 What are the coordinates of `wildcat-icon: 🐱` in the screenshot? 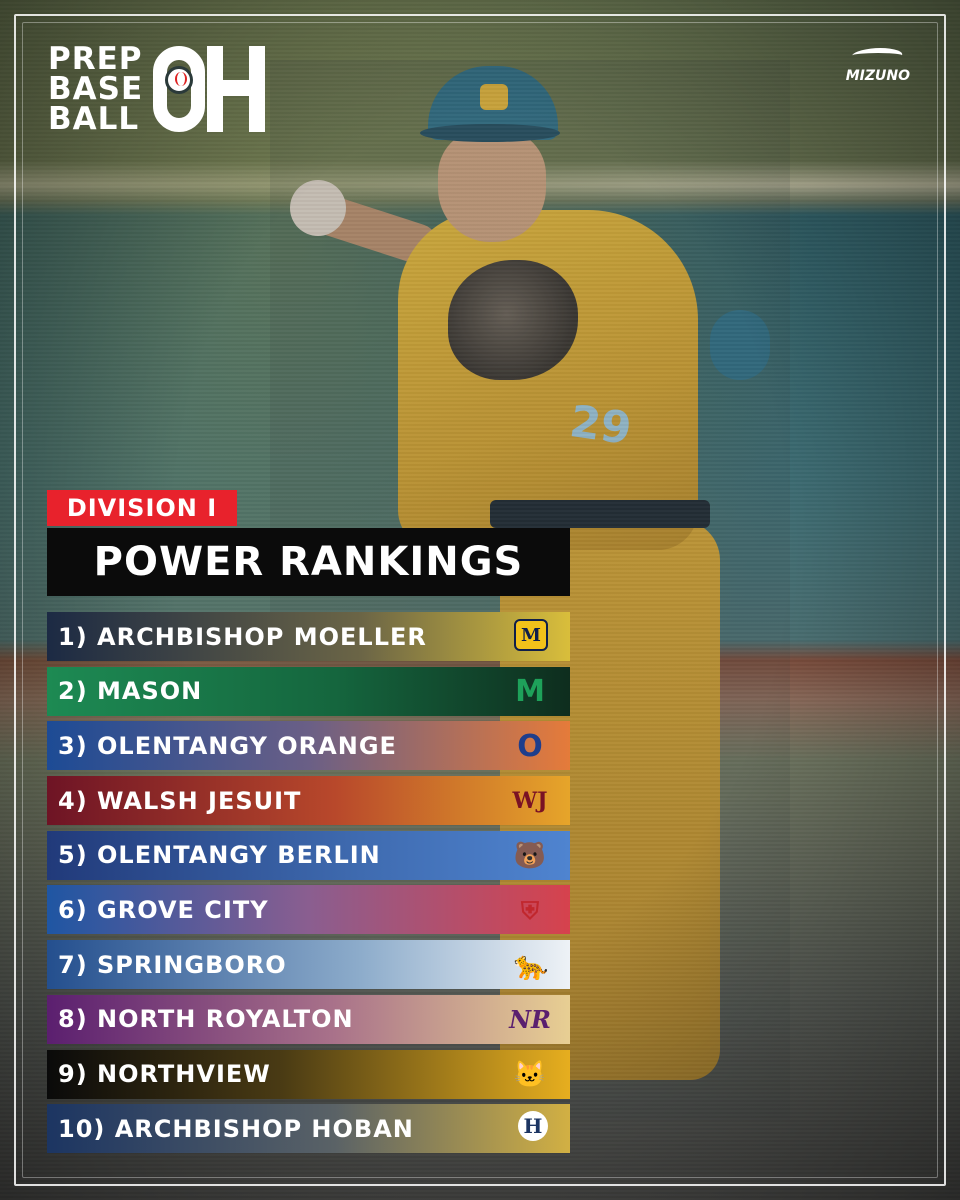 It's located at (530, 1074).